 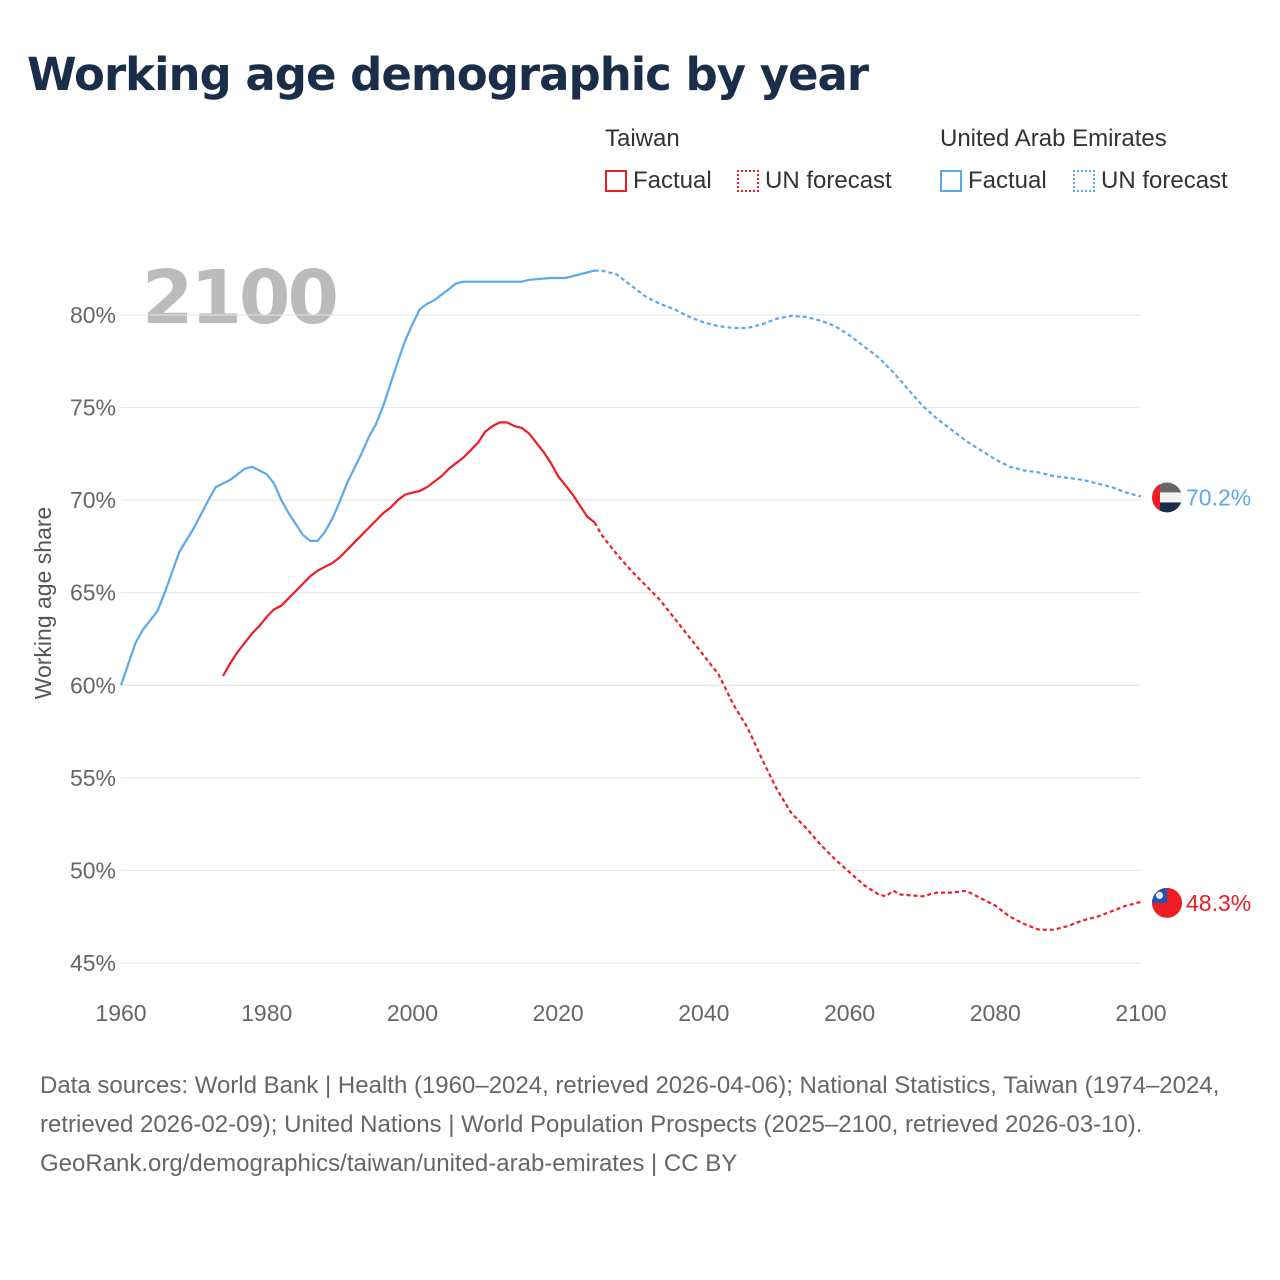 What do you see at coordinates (1053, 138) in the screenshot?
I see `legend-title-uae: United Arab Emirates` at bounding box center [1053, 138].